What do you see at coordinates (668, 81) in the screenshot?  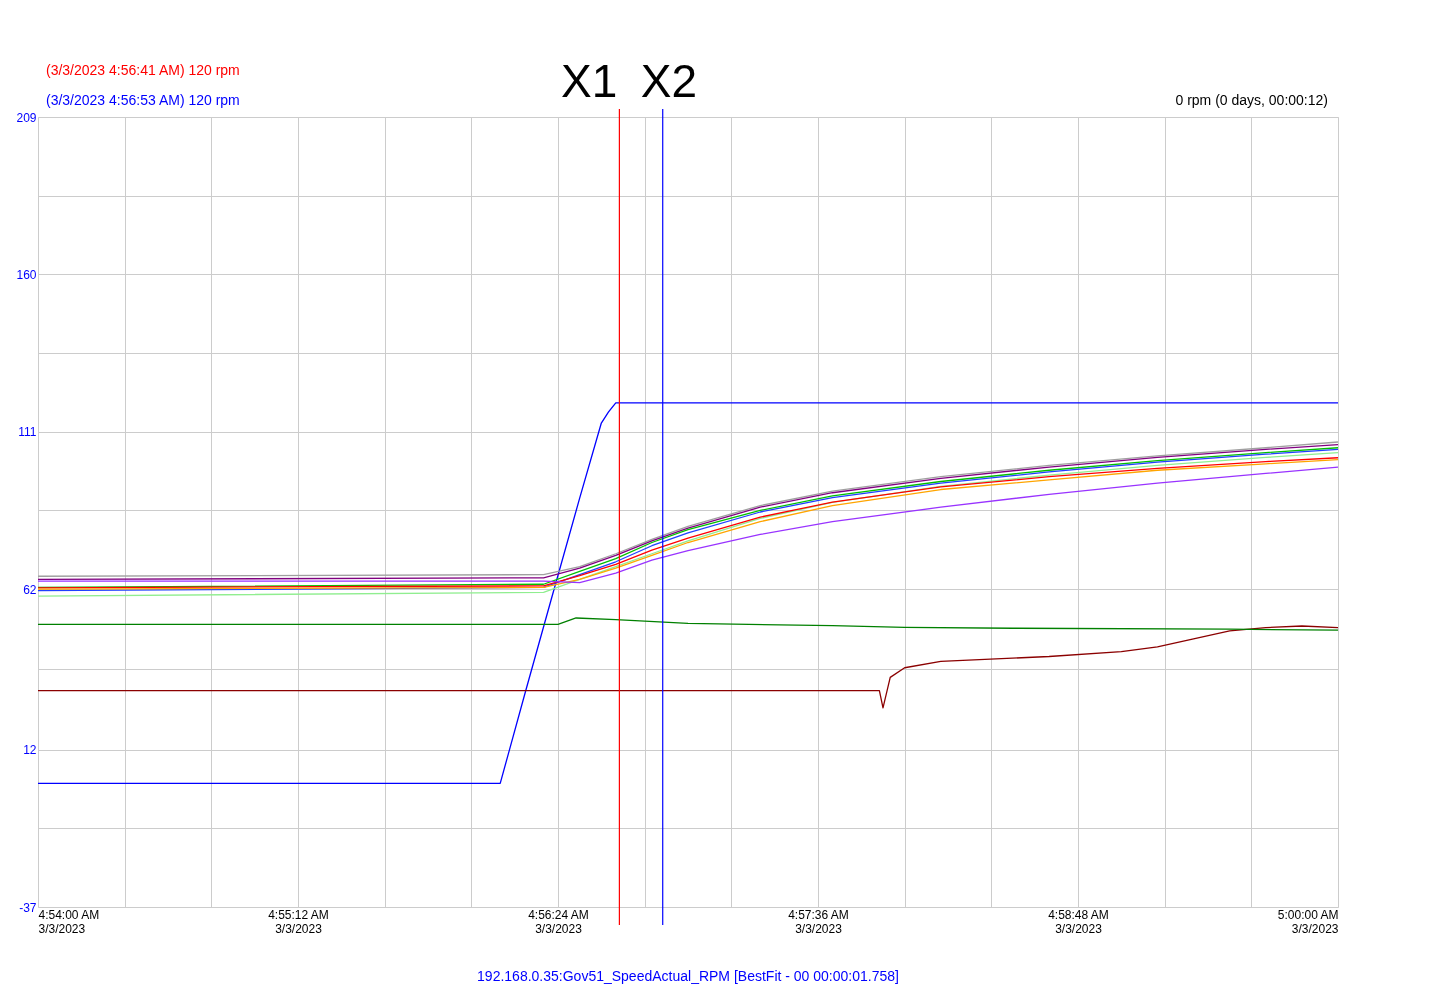 I see `ref-line-label: X2` at bounding box center [668, 81].